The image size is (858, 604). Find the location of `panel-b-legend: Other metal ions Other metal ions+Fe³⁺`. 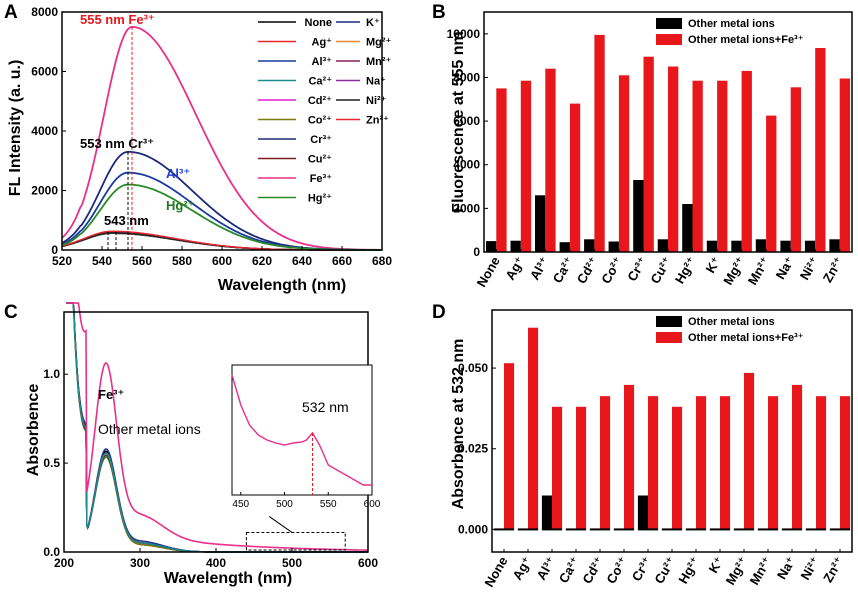

panel-b-legend: Other metal ions Other metal ions+Fe³⁺ is located at coordinates (730, 32).